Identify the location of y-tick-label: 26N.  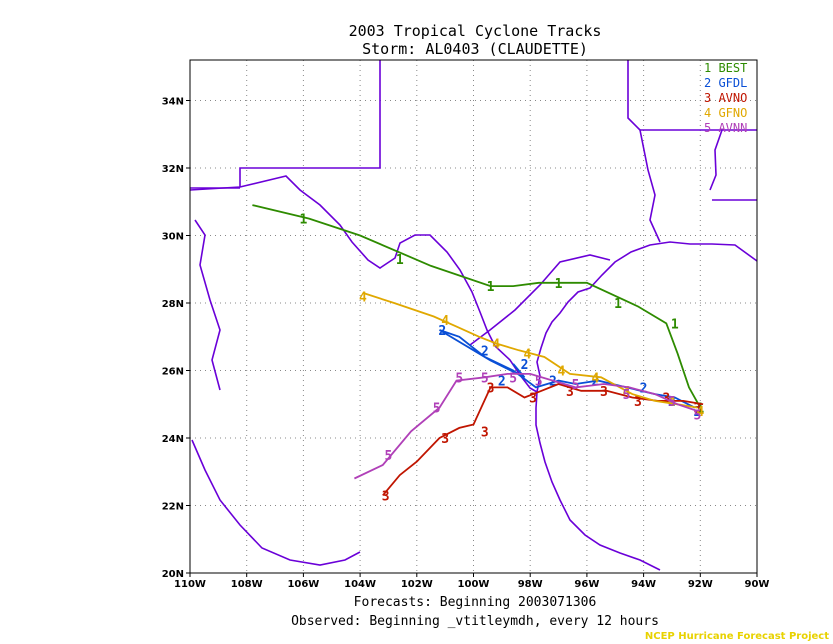
(173, 372).